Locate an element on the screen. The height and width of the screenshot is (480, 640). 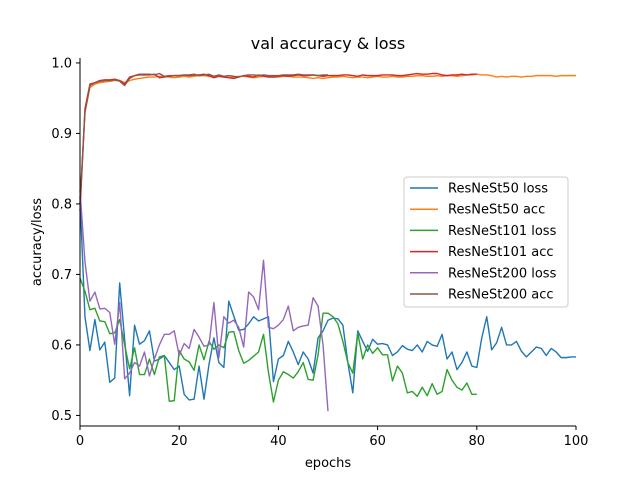
legend-label: ResNeSt101 loss is located at coordinates (502, 231).